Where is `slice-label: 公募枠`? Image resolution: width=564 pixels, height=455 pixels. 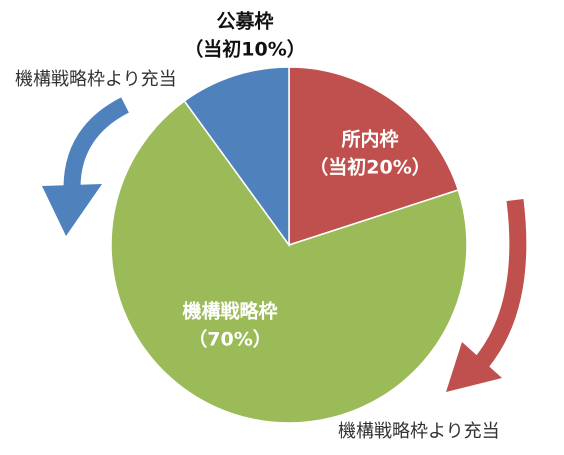 slice-label: 公募枠 is located at coordinates (244, 21).